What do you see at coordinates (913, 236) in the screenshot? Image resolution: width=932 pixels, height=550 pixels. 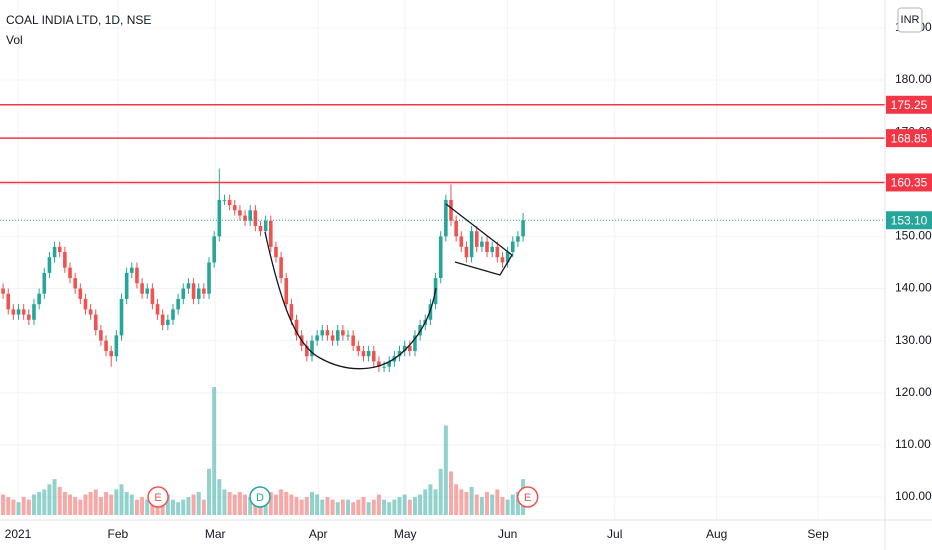 I see `y-tick-label: 150.00` at bounding box center [913, 236].